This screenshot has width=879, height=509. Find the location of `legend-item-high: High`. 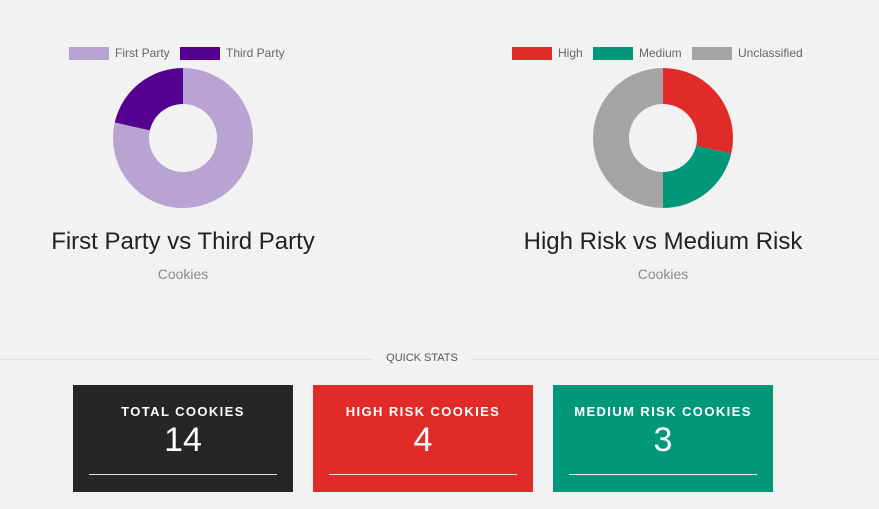

legend-item-high: High is located at coordinates (547, 53).